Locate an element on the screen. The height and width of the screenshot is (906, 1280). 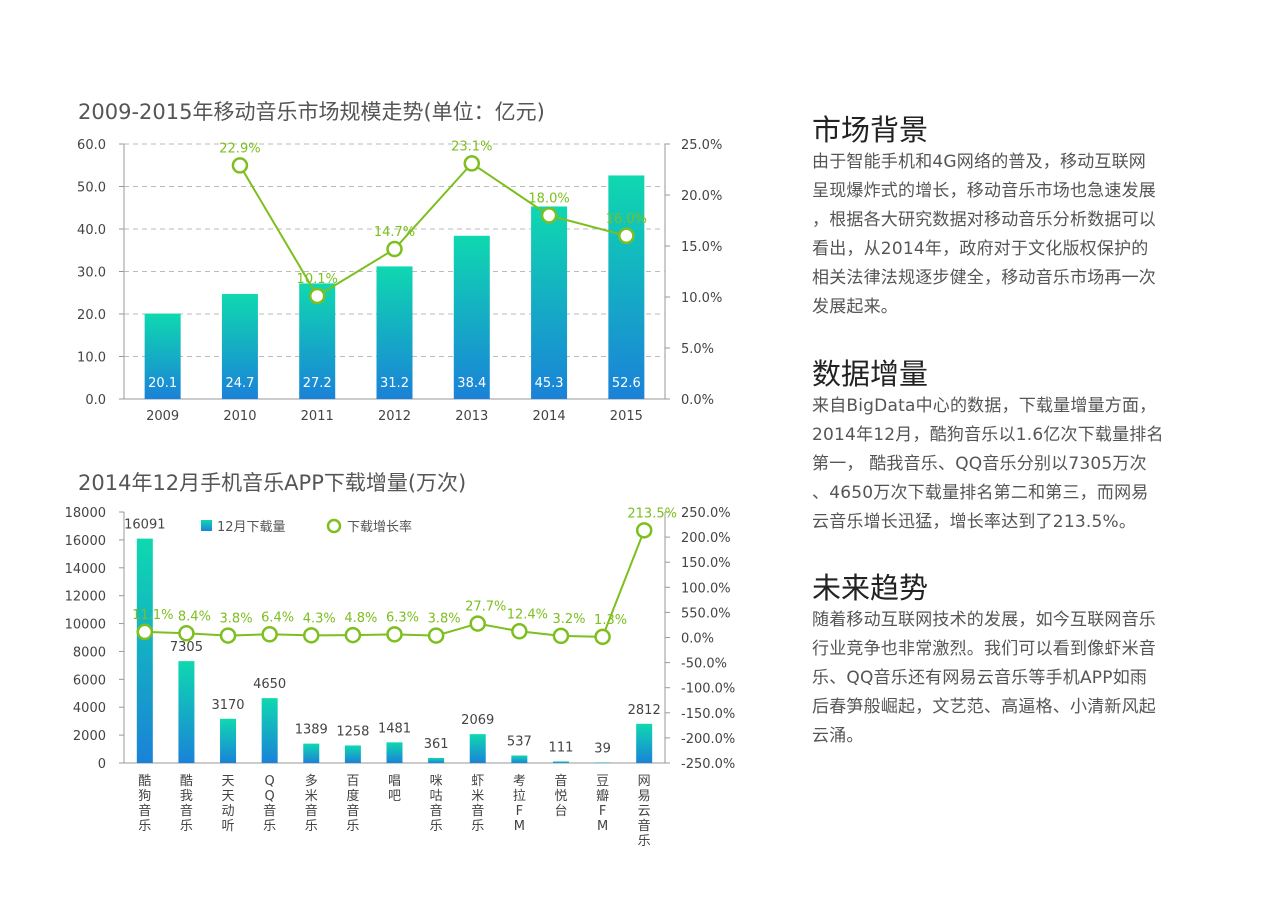
right-tick-label: 550.0% is located at coordinates (706, 613).